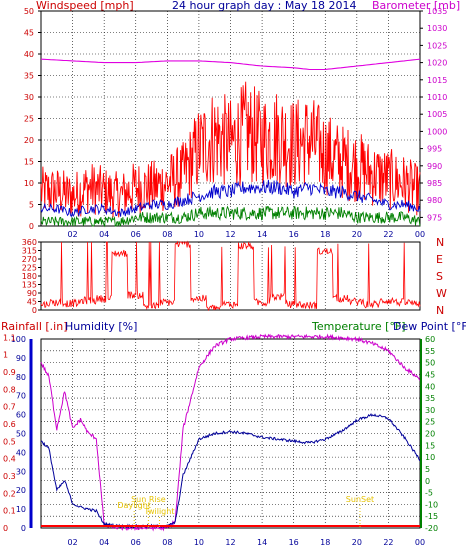 This screenshot has width=466, height=555. What do you see at coordinates (32, 302) in the screenshot?
I see `direction-tick-label: 45` at bounding box center [32, 302].